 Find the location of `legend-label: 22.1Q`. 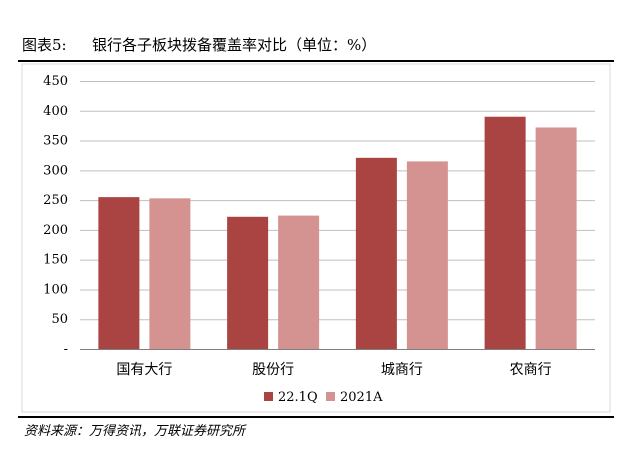

legend-label: 22.1Q is located at coordinates (298, 397).